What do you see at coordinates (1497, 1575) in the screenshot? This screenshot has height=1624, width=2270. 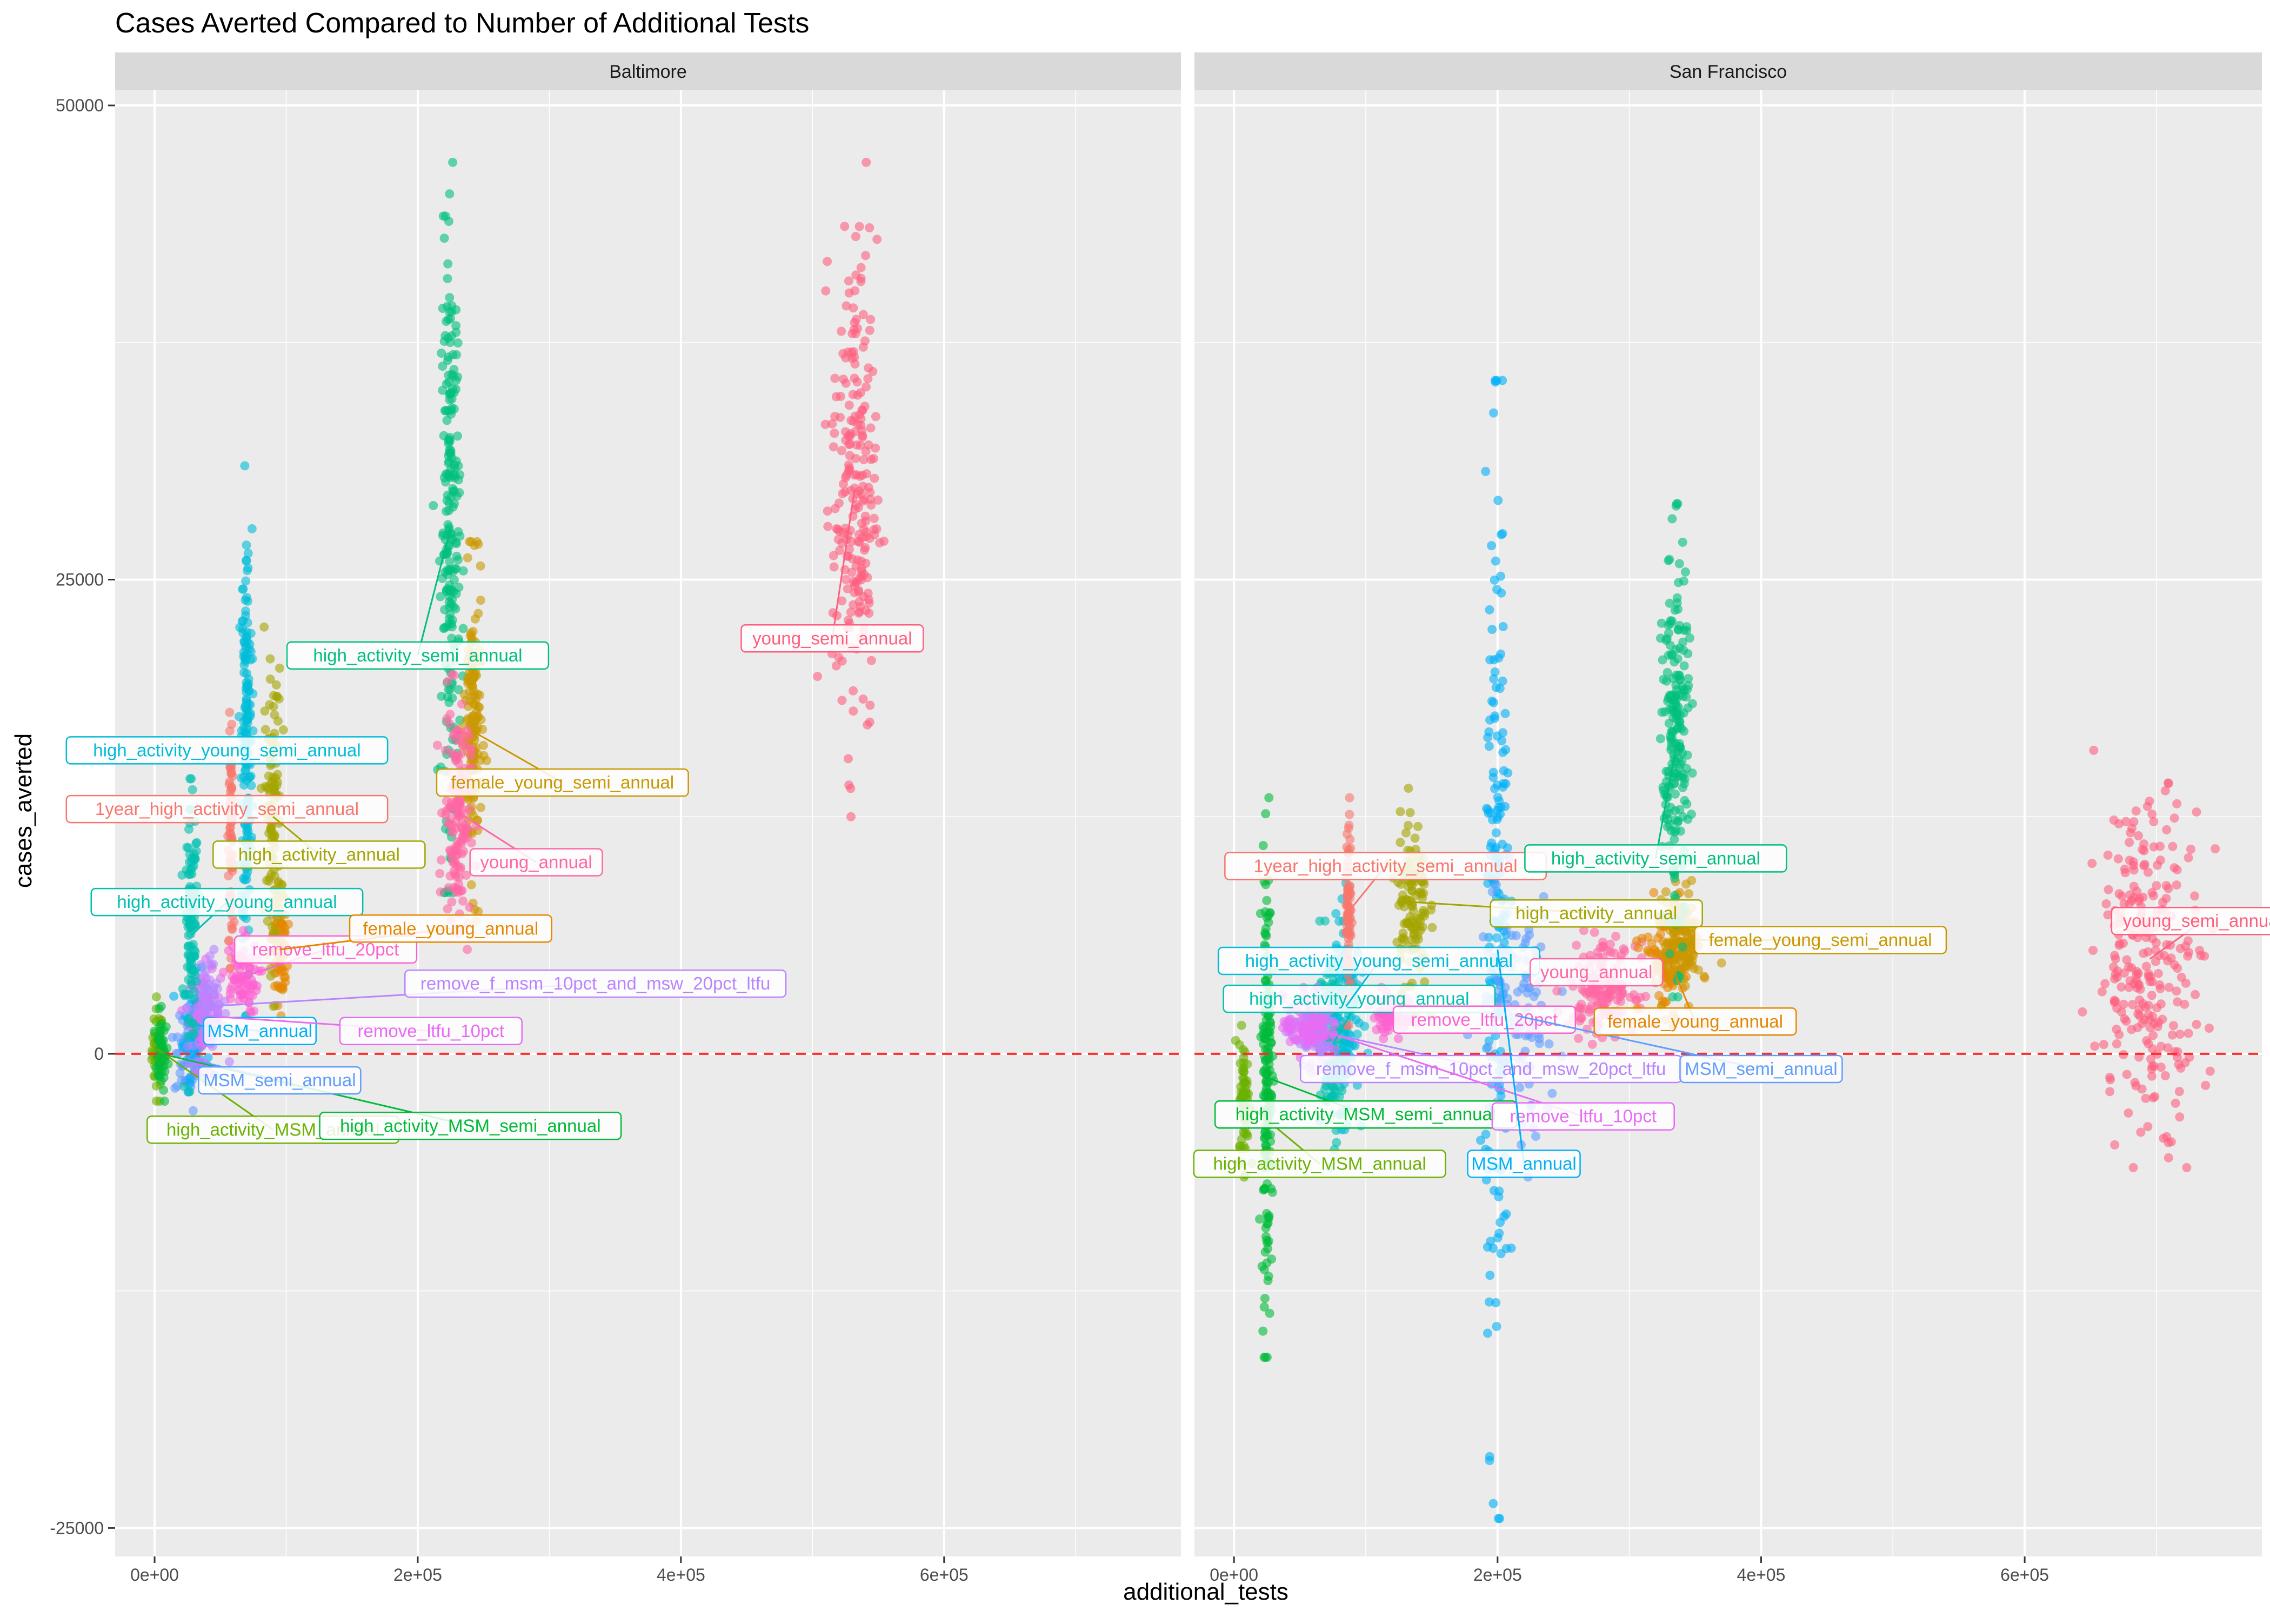 I see `x-tick-label: 2e+05` at bounding box center [1497, 1575].